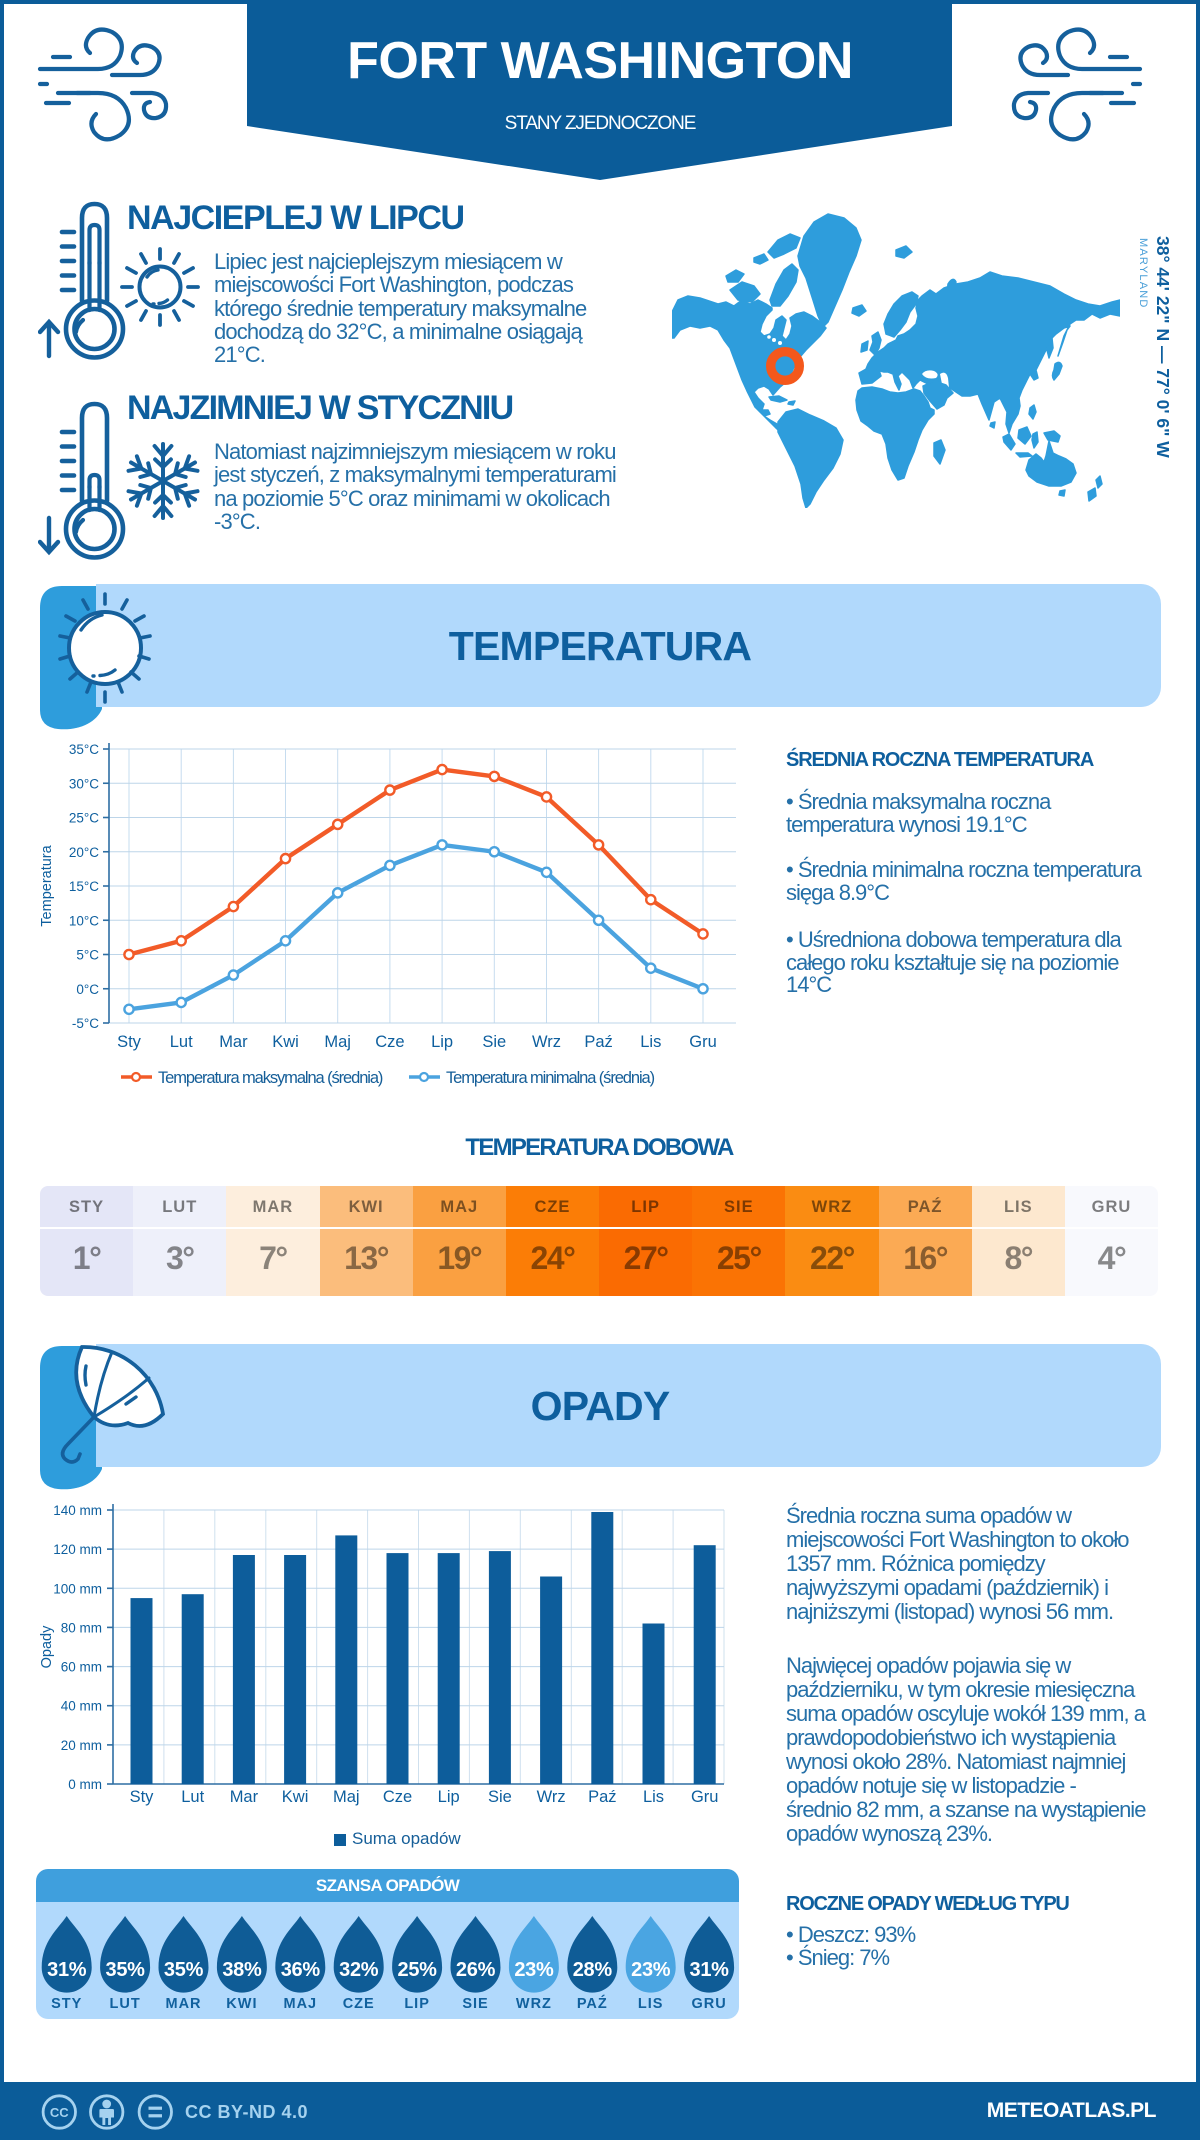 The height and width of the screenshot is (2140, 1200). What do you see at coordinates (77, 1588) in the screenshot?
I see `svg-text: 100 mm` at bounding box center [77, 1588].